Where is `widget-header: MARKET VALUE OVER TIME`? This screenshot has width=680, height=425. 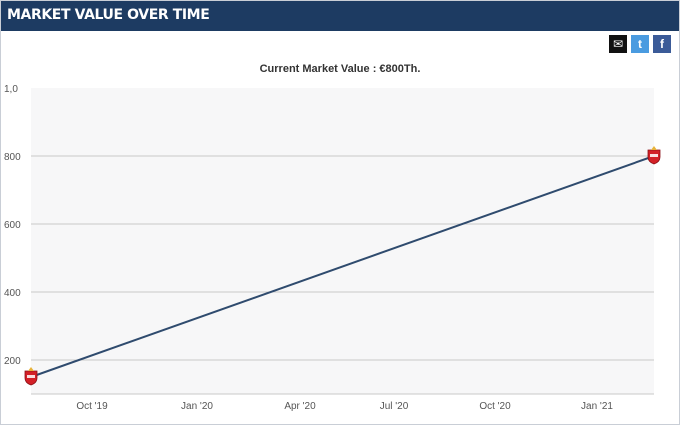
widget-header: MARKET VALUE OVER TIME is located at coordinates (340, 16).